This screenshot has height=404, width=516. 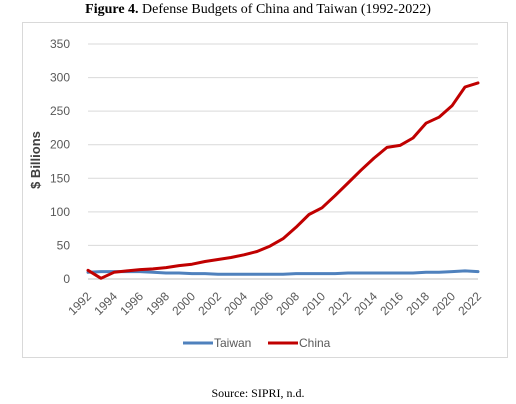 What do you see at coordinates (283, 272) in the screenshot?
I see `series-line-taiwan` at bounding box center [283, 272].